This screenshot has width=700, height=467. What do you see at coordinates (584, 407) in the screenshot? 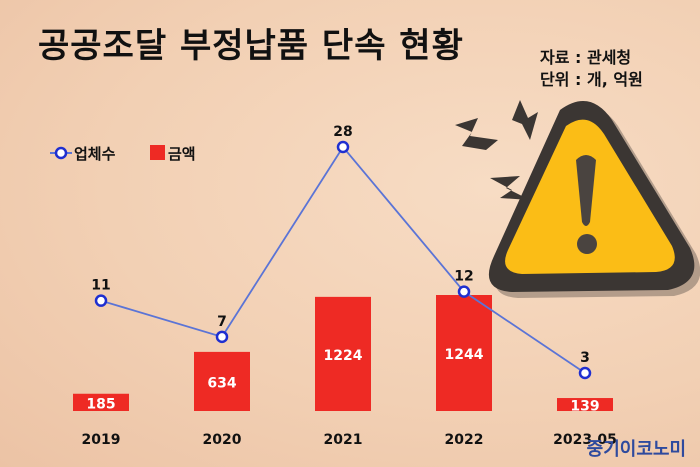
I see `bar-value-label-2023.05: 139` at bounding box center [584, 407].